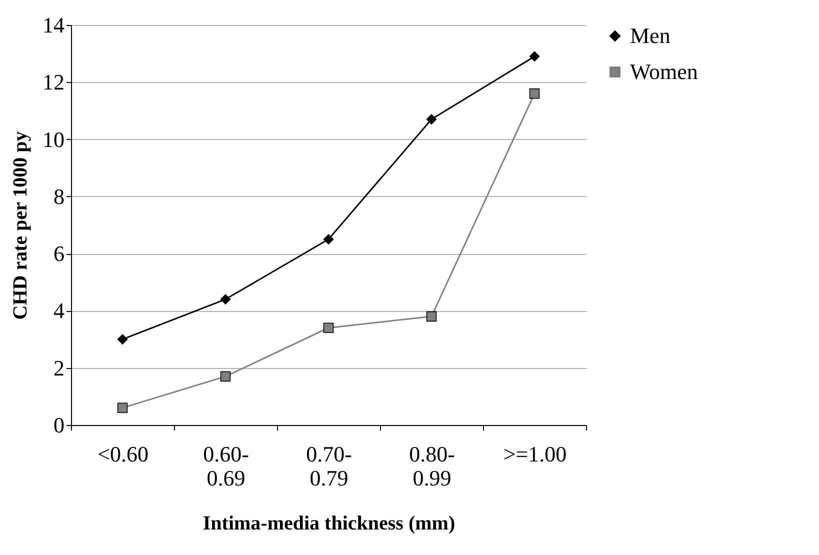 This screenshot has width=819, height=555. I want to click on y-tick-label: 6, so click(59, 253).